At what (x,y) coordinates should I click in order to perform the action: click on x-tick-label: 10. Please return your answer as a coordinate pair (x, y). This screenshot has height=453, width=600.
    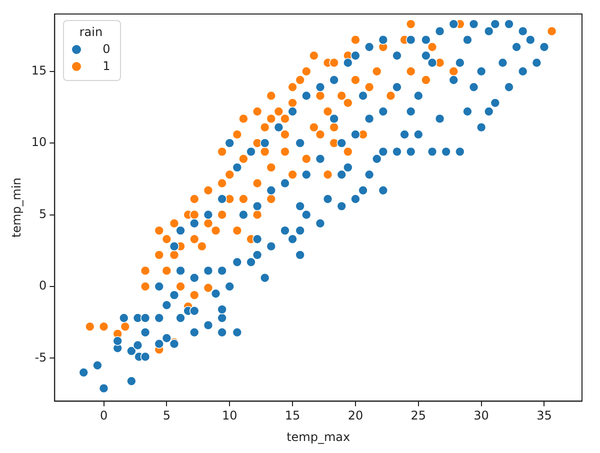
    Looking at the image, I should click on (230, 415).